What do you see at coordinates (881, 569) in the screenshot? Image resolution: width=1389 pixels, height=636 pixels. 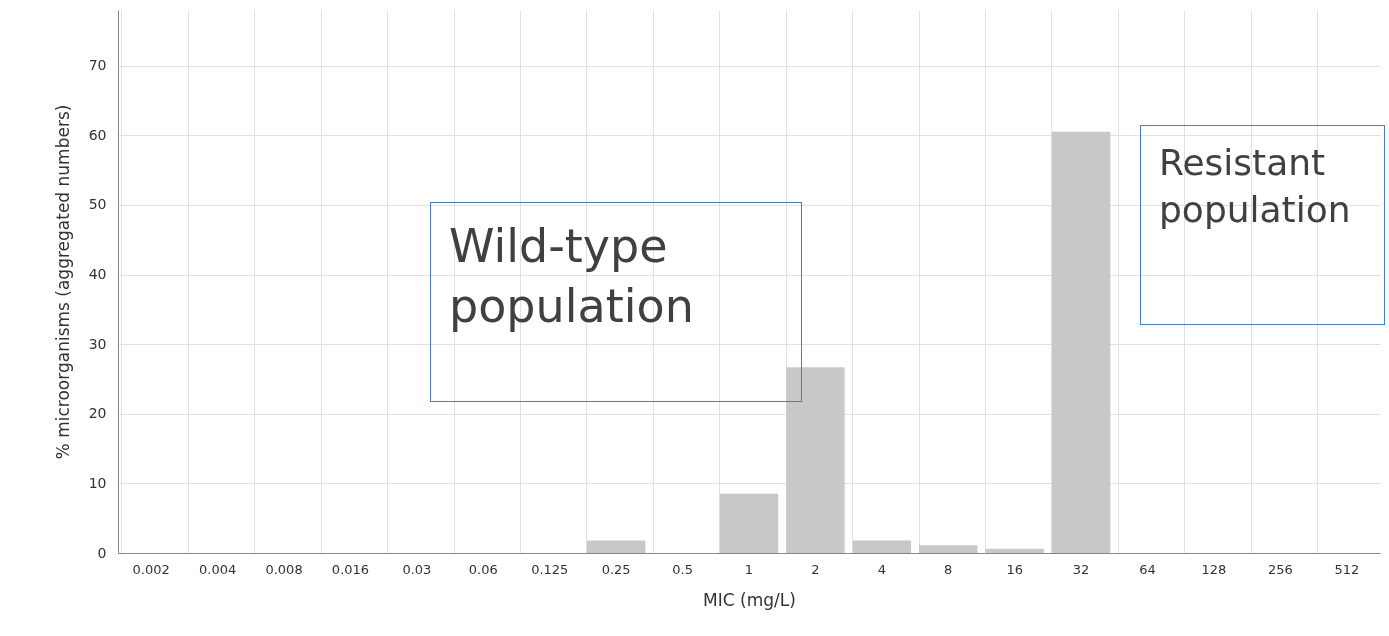 I see `x-tick-label: 4` at bounding box center [881, 569].